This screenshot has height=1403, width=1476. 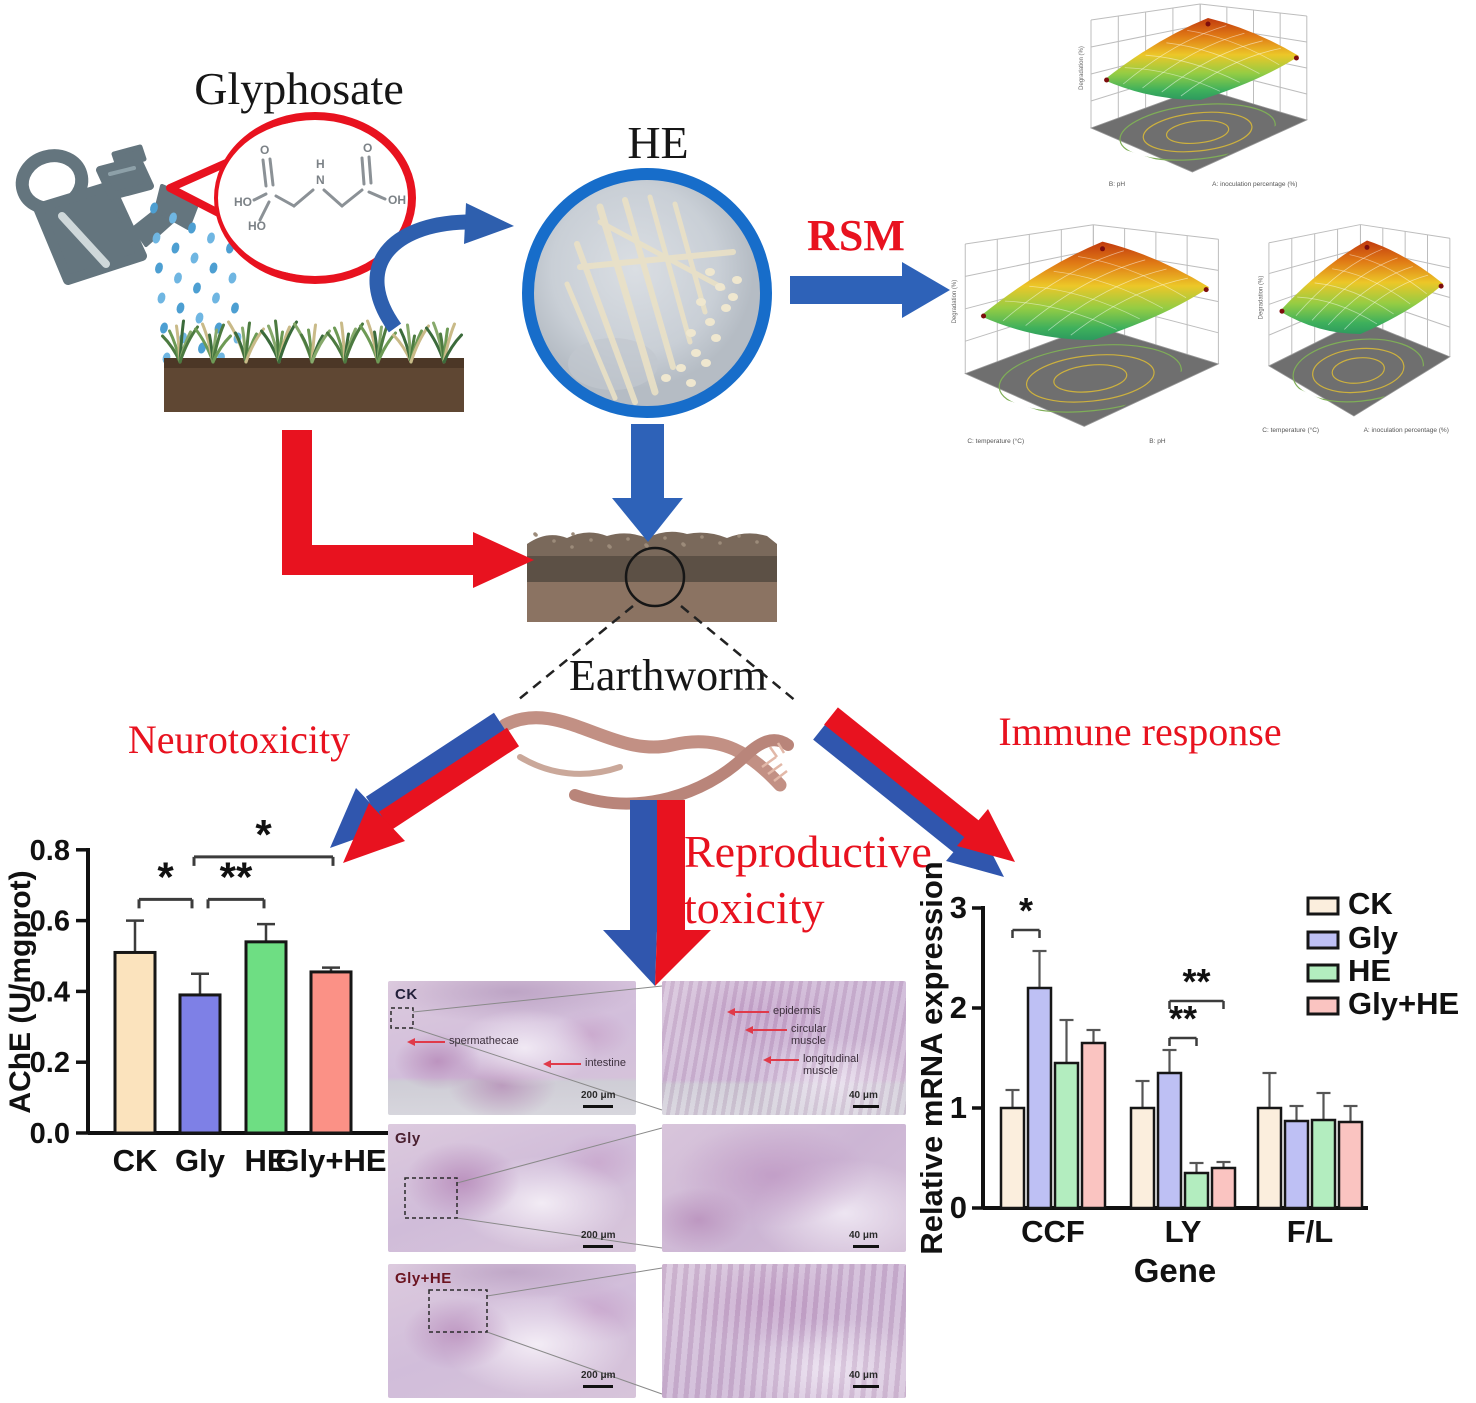 I want to click on svg-text: A: inoculation percentage (%), so click(x=1254, y=184).